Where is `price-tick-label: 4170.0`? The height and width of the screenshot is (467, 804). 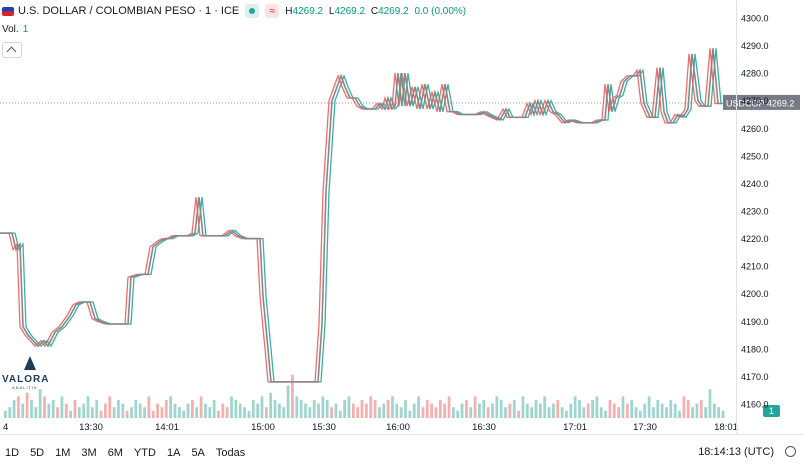
price-tick-label: 4170.0 is located at coordinates (755, 377).